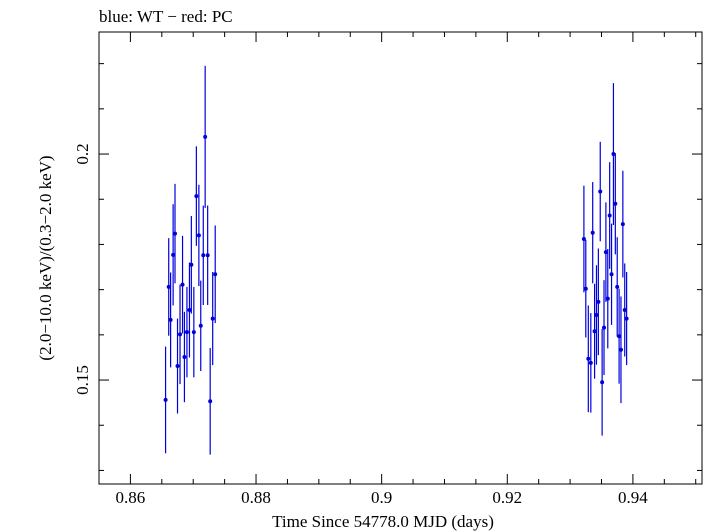 Image resolution: width=705 pixels, height=532 pixels. I want to click on x-axis-label: Time Since 54778.0 MJD (days), so click(383, 521).